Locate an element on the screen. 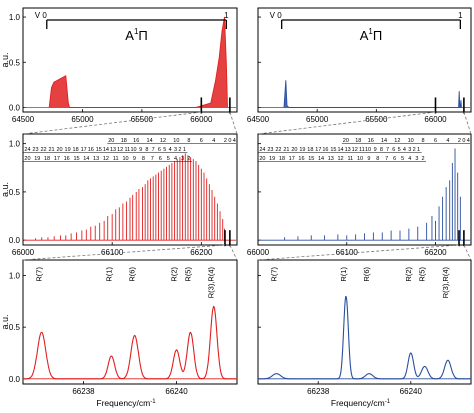  band-label-symbol: Π is located at coordinates (377, 35).